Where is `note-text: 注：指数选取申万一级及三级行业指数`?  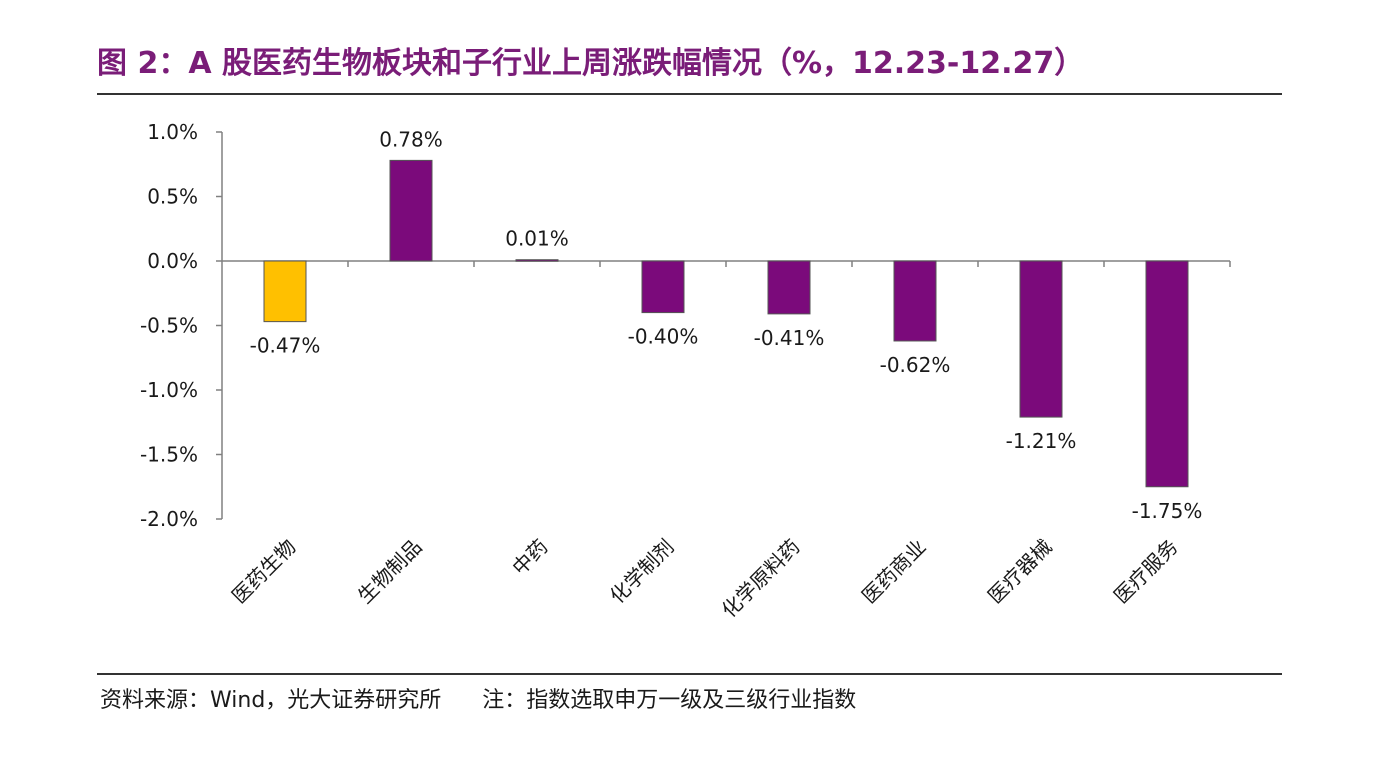 note-text: 注：指数选取申万一级及三级行业指数 is located at coordinates (669, 700).